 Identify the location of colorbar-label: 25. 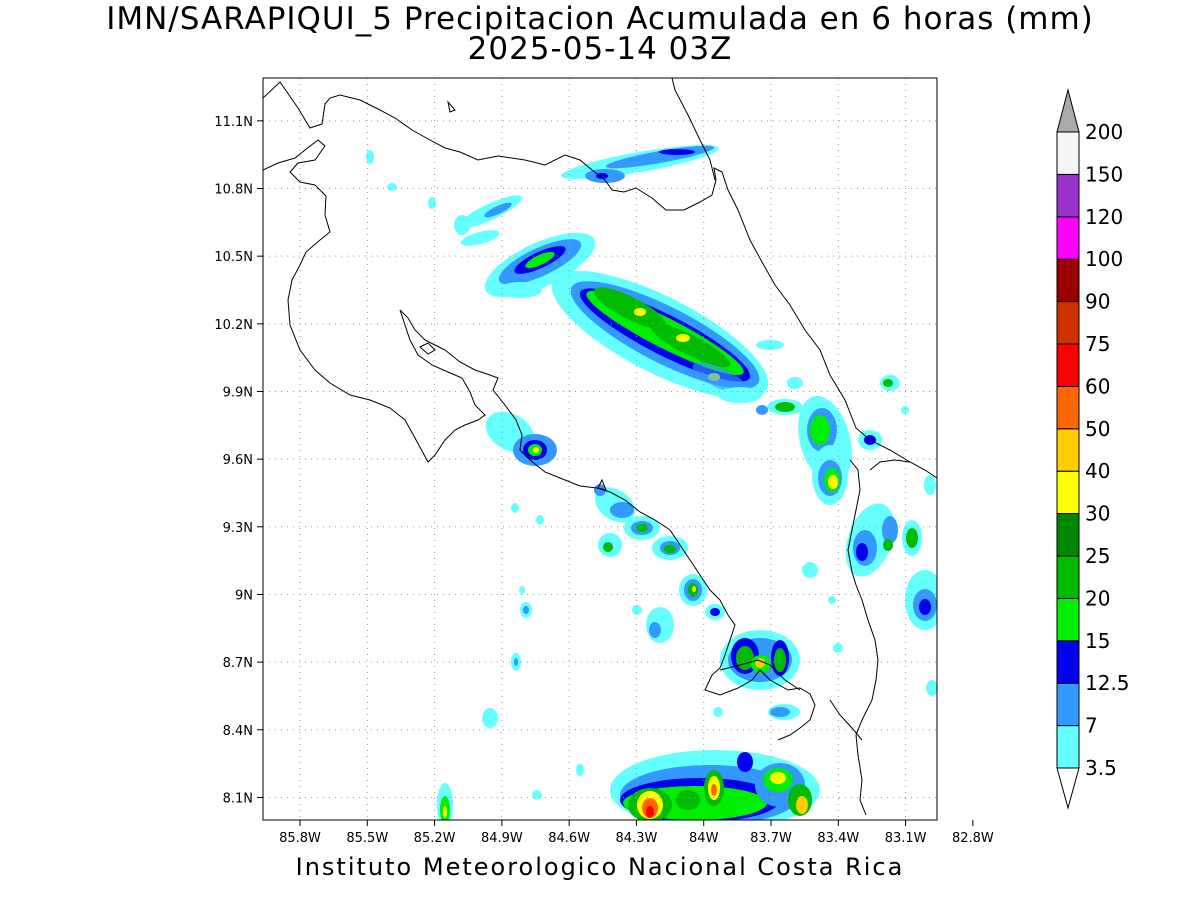
(1097, 556).